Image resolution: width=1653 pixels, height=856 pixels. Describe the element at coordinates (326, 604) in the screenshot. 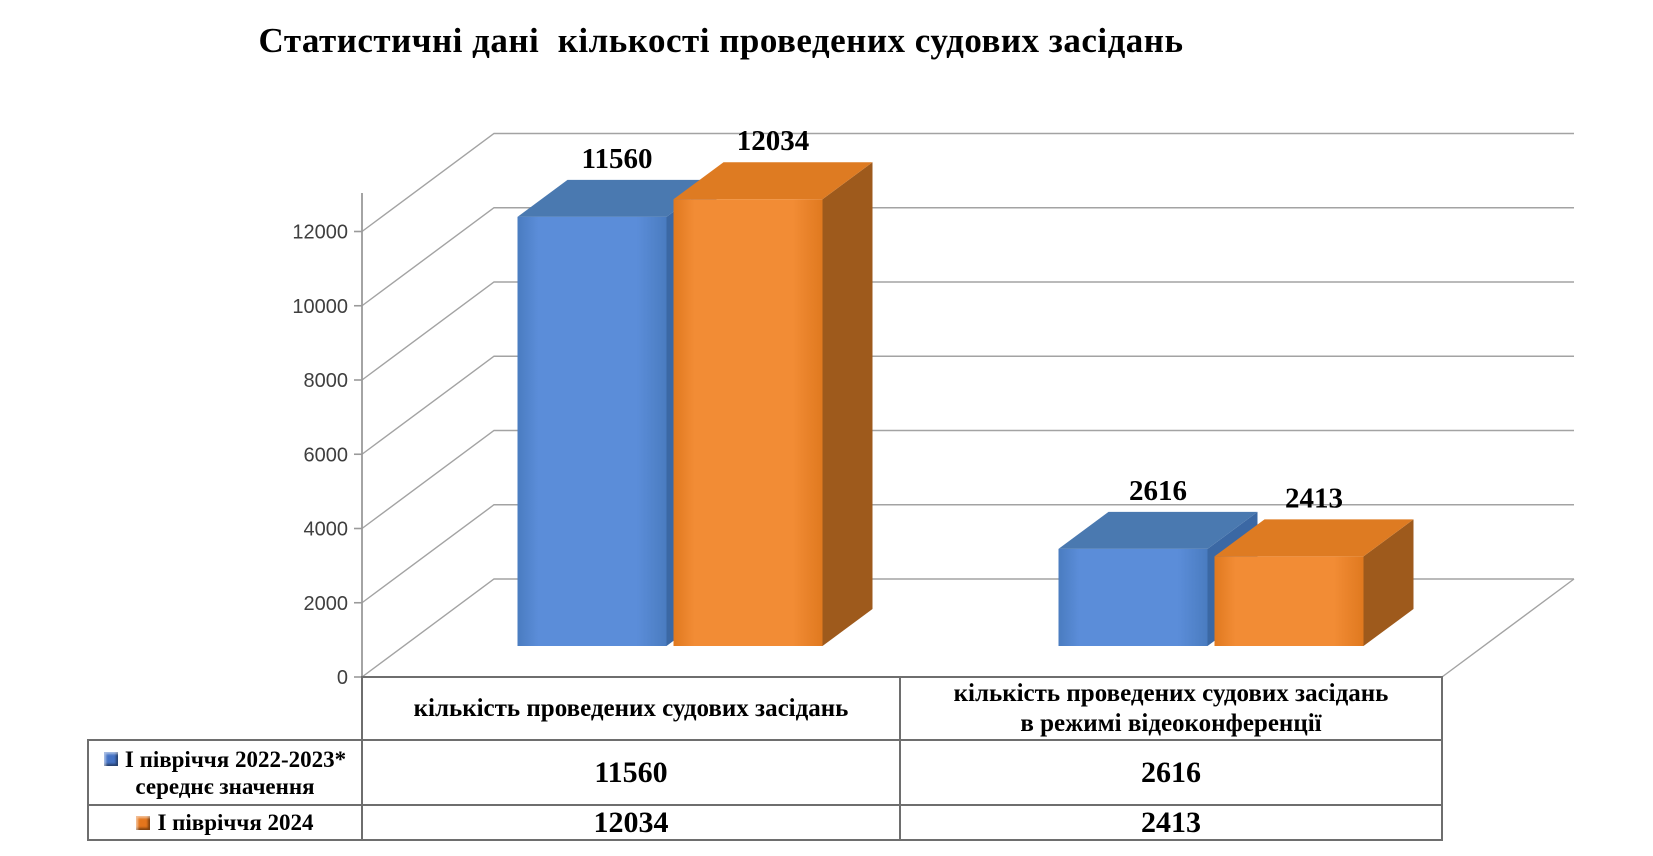

I see `y-tick-label: 2000` at that location.